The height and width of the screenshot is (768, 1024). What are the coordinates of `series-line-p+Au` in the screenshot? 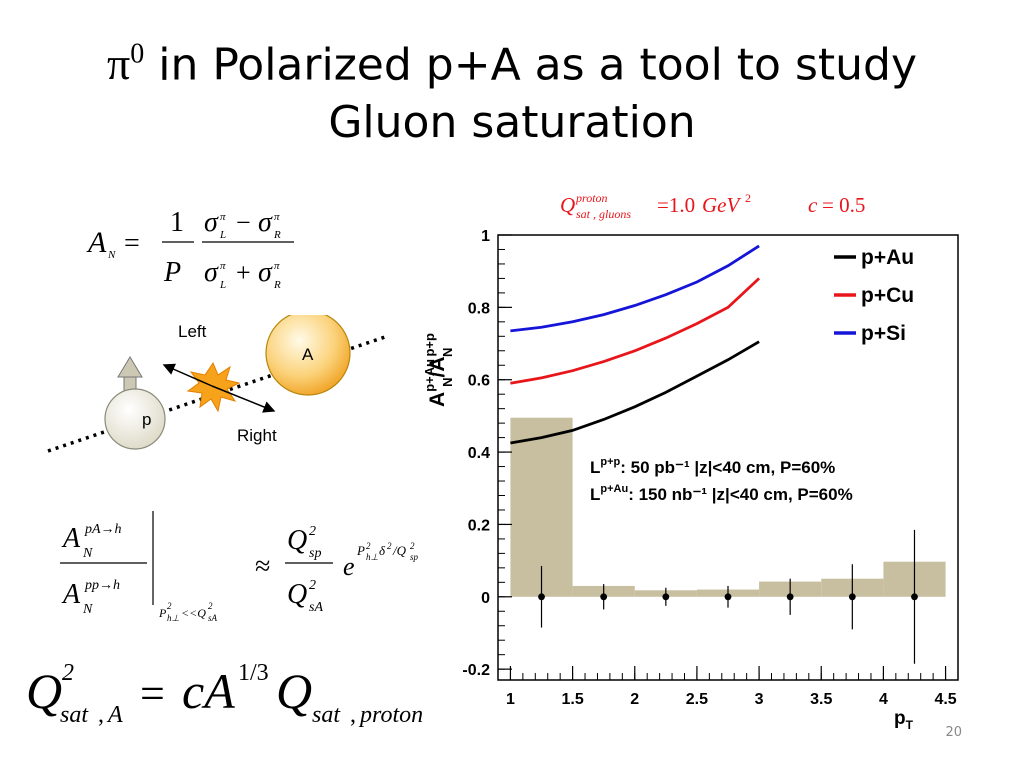 It's located at (635, 392).